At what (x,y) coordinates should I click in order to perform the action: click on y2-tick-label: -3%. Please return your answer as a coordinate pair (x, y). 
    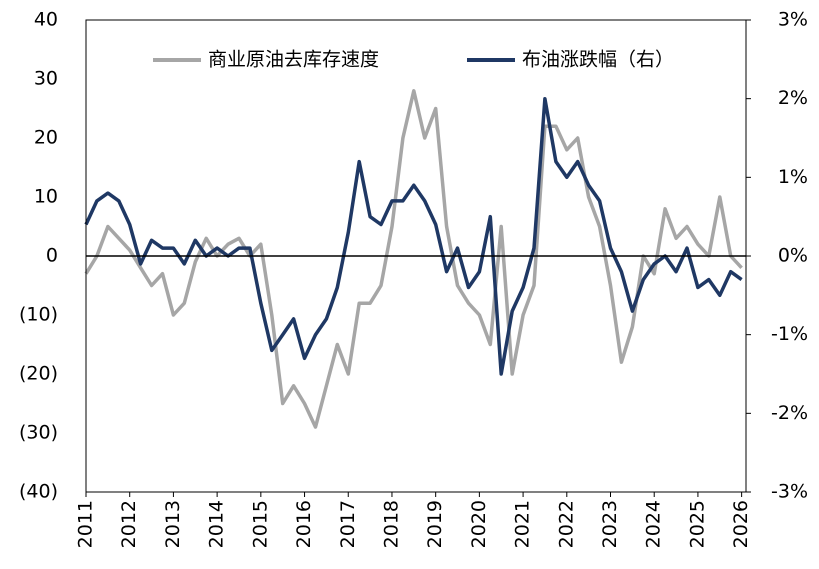
    Looking at the image, I should click on (789, 492).